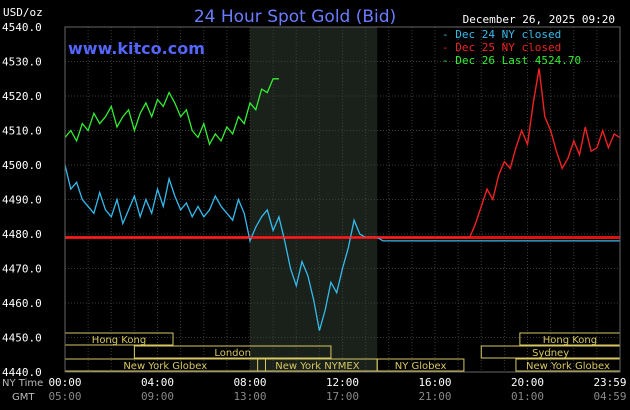 The image size is (630, 410). What do you see at coordinates (22, 269) in the screenshot?
I see `y-tick-label: 4470.0` at bounding box center [22, 269].